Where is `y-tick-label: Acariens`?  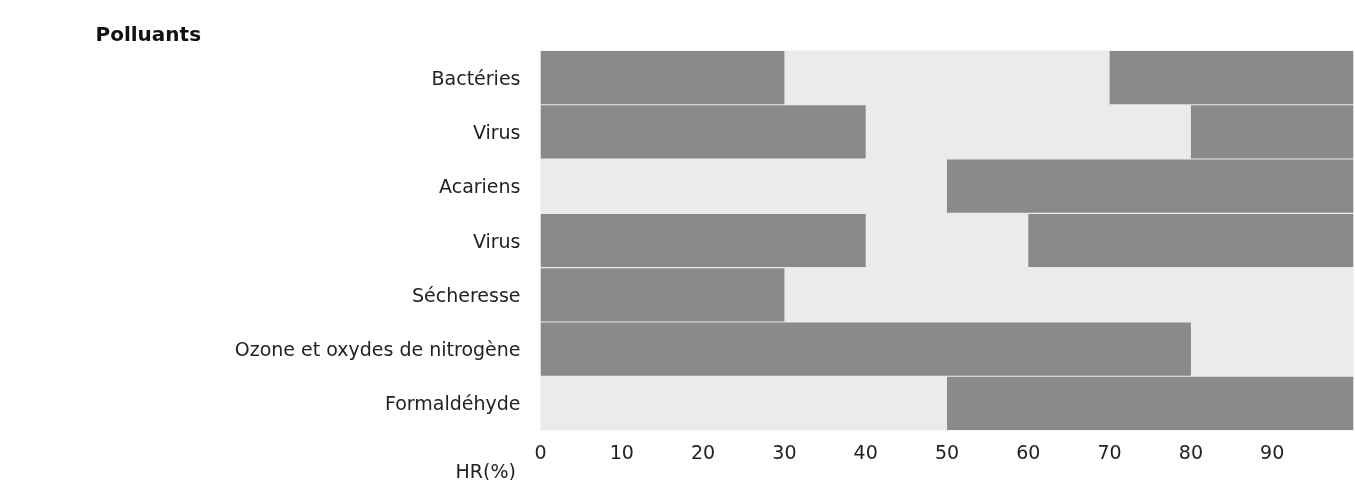
y-tick-label: Acariens is located at coordinates (480, 186).